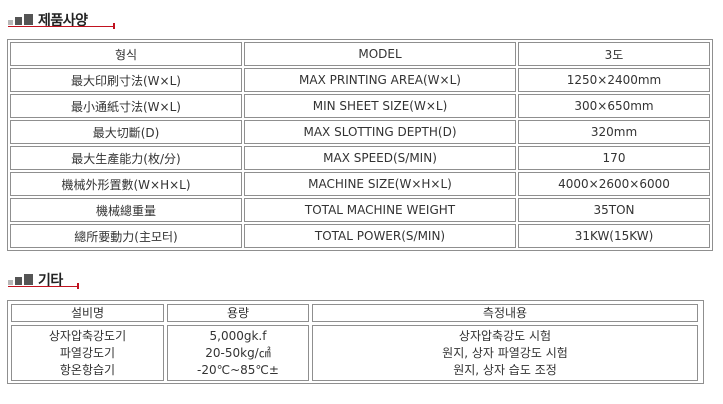 Image resolution: width=723 pixels, height=404 pixels. I want to click on list-item: 원지, 상자 습도 조정, so click(505, 370).